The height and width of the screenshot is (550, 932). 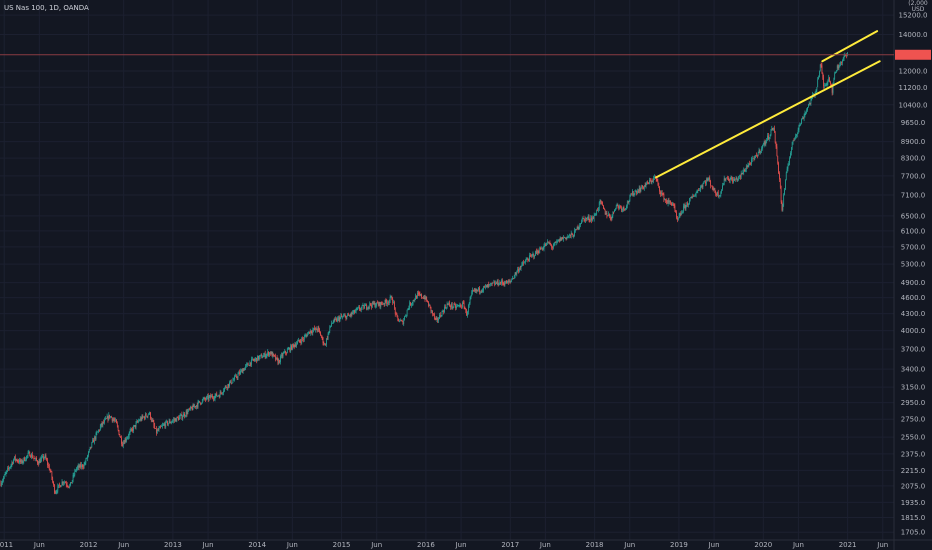 What do you see at coordinates (510, 545) in the screenshot?
I see `time-tick-label: 2017` at bounding box center [510, 545].